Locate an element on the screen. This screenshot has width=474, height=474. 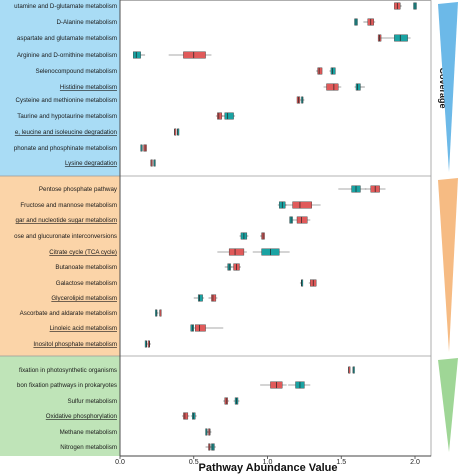
pathway-label: Oxidative phosphorylation is located at coordinates (82, 416).